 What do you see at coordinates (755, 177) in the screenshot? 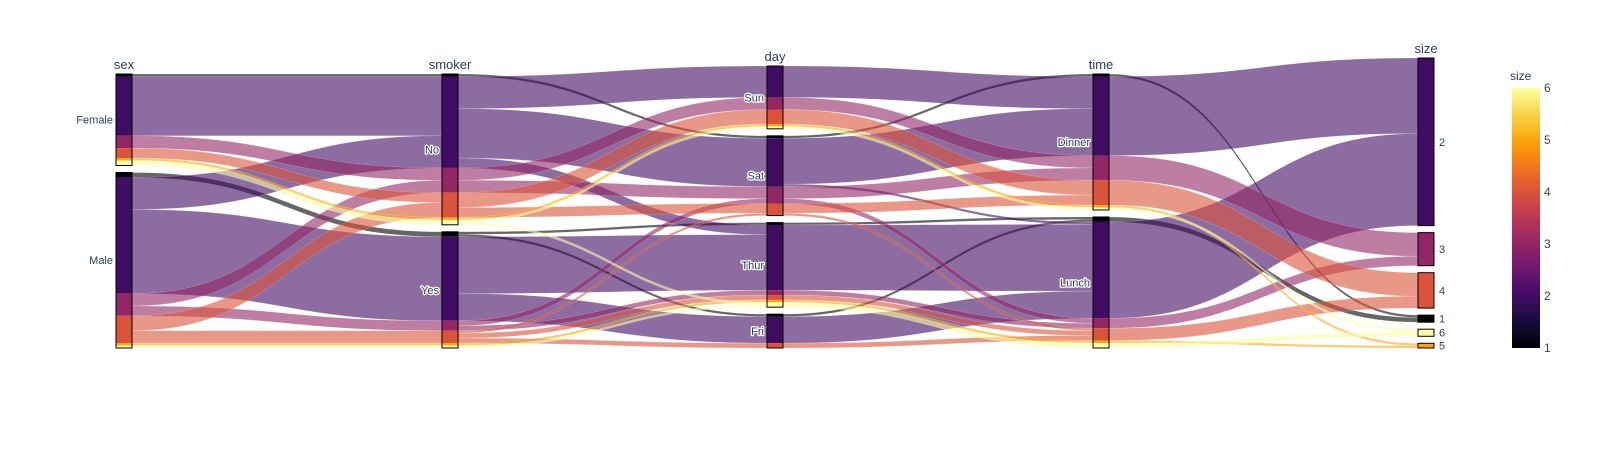
I see `category-label-day-Sat: Sat` at bounding box center [755, 177].